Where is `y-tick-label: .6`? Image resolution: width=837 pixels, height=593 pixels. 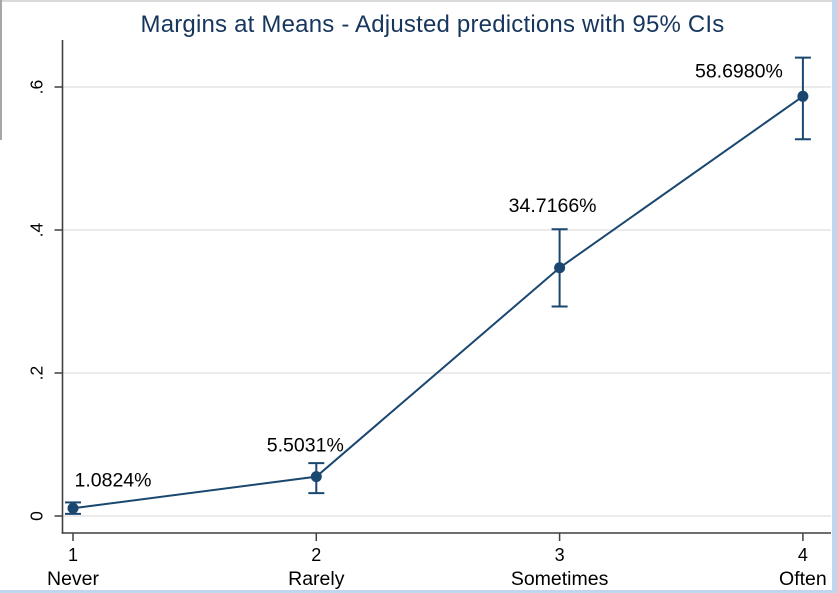 y-tick-label: .6 is located at coordinates (37, 87).